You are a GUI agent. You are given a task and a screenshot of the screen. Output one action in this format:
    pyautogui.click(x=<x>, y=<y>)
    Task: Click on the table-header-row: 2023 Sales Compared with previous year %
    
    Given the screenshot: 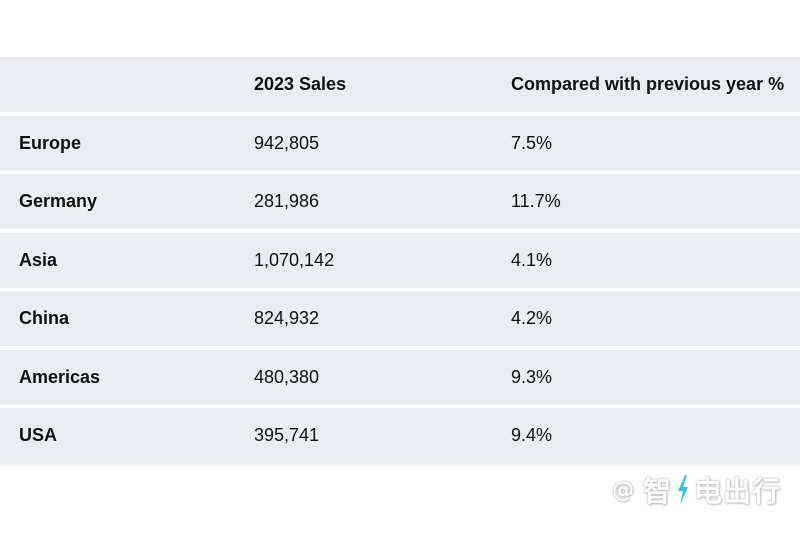 What is the action you would take?
    pyautogui.click(x=400, y=84)
    